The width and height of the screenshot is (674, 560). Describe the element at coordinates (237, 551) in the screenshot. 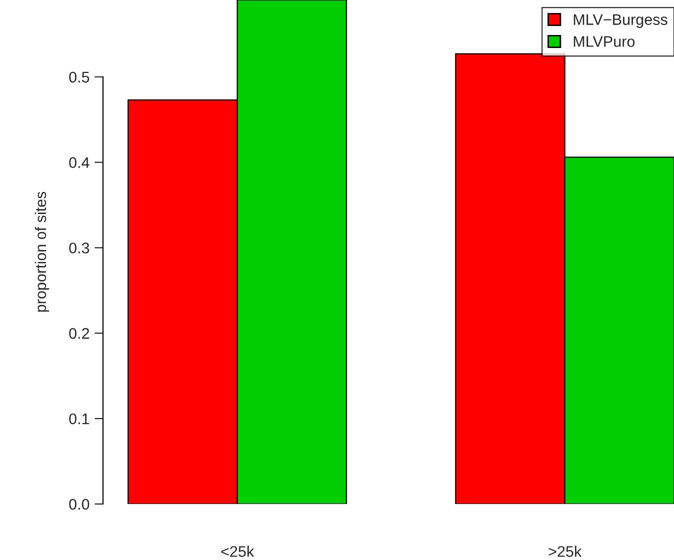

I see `x-tick-label: <25k` at that location.